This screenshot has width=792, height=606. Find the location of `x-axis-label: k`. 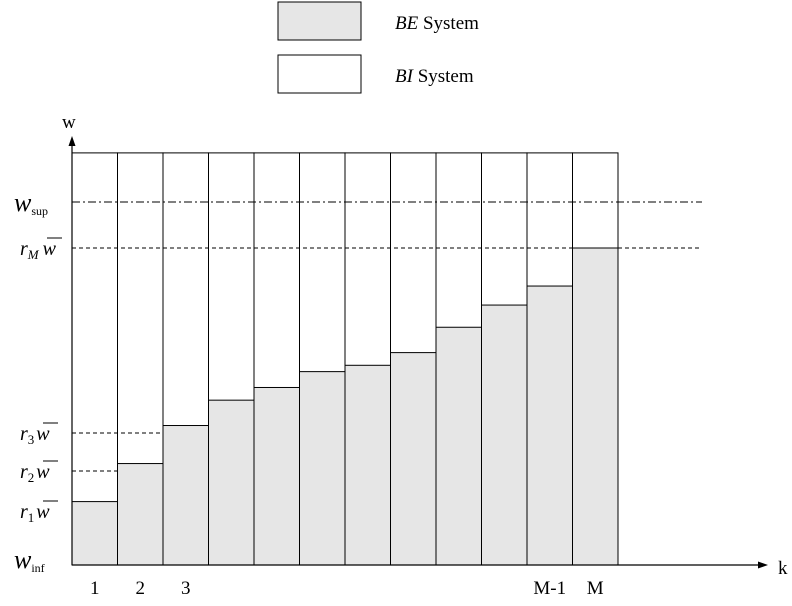

x-axis-label: k is located at coordinates (783, 568).